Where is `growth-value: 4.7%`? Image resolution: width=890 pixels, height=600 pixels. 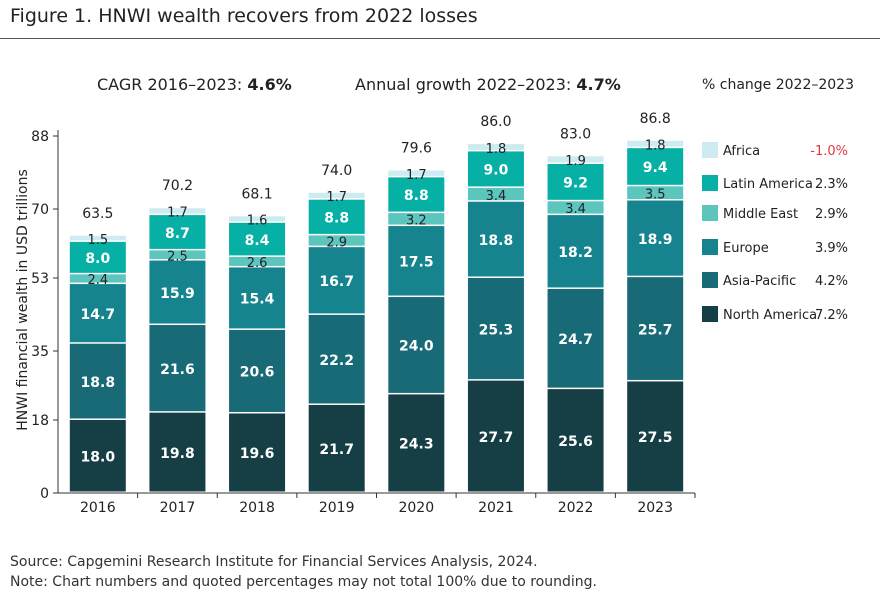 growth-value: 4.7% is located at coordinates (598, 84).